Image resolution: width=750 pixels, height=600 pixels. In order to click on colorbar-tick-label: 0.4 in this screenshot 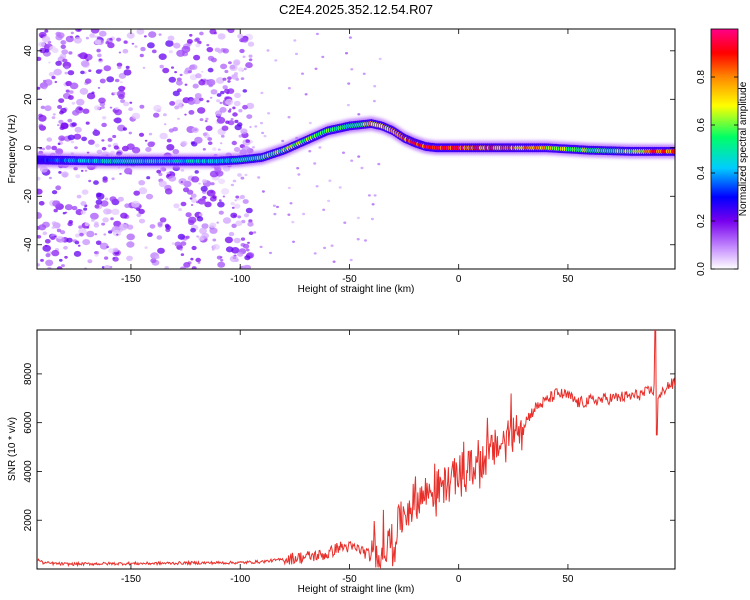, I will do `click(701, 173)`.